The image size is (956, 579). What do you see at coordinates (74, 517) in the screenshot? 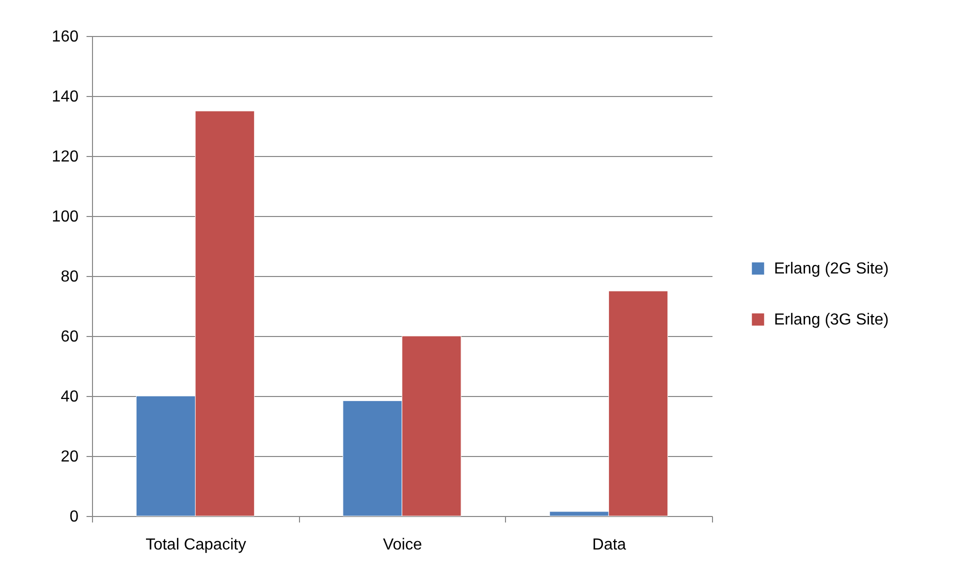
I see `y-tick-label: 0` at bounding box center [74, 517].